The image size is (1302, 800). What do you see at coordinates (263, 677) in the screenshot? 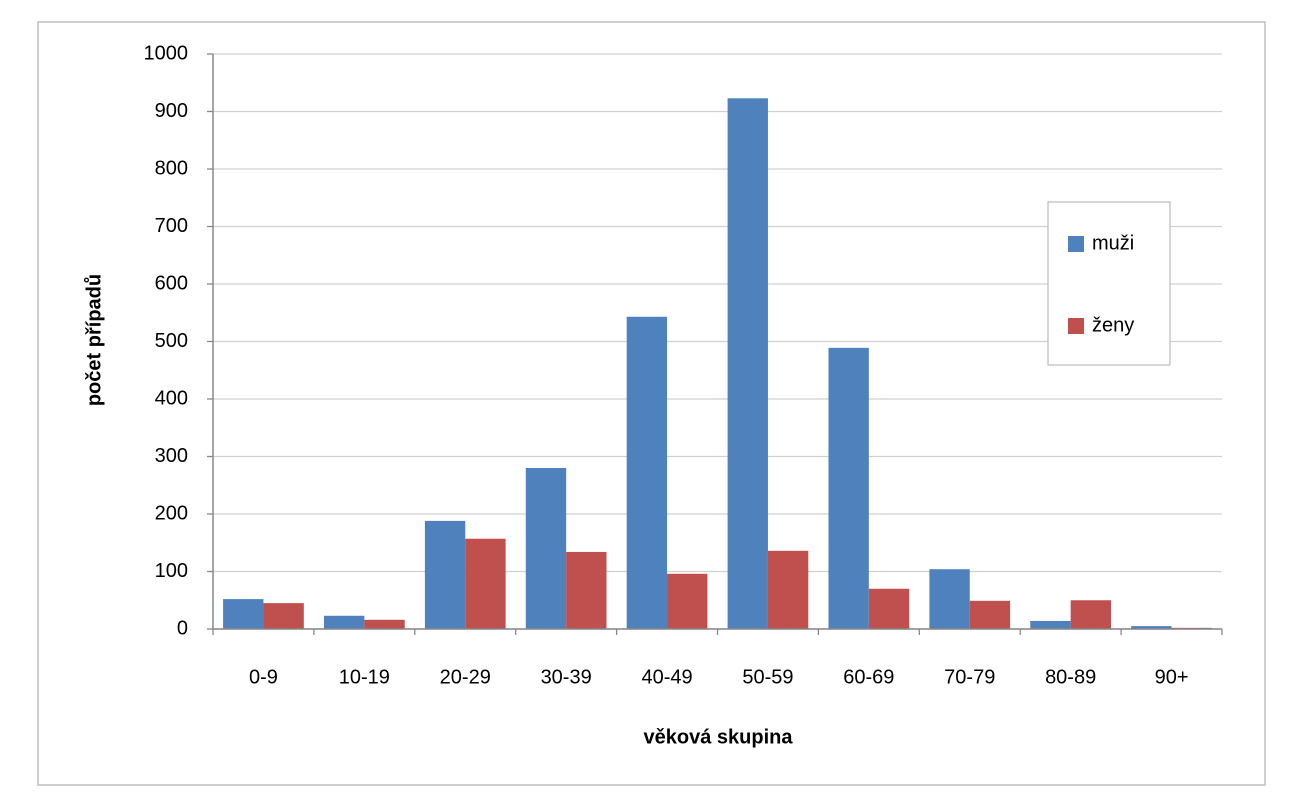
I see `x-tick-label: 0-9` at bounding box center [263, 677].